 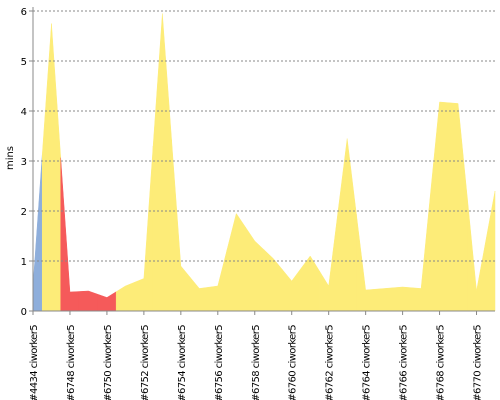 What do you see at coordinates (182, 362) in the screenshot?
I see `x-tick-label: #6754 ciworker5` at bounding box center [182, 362].